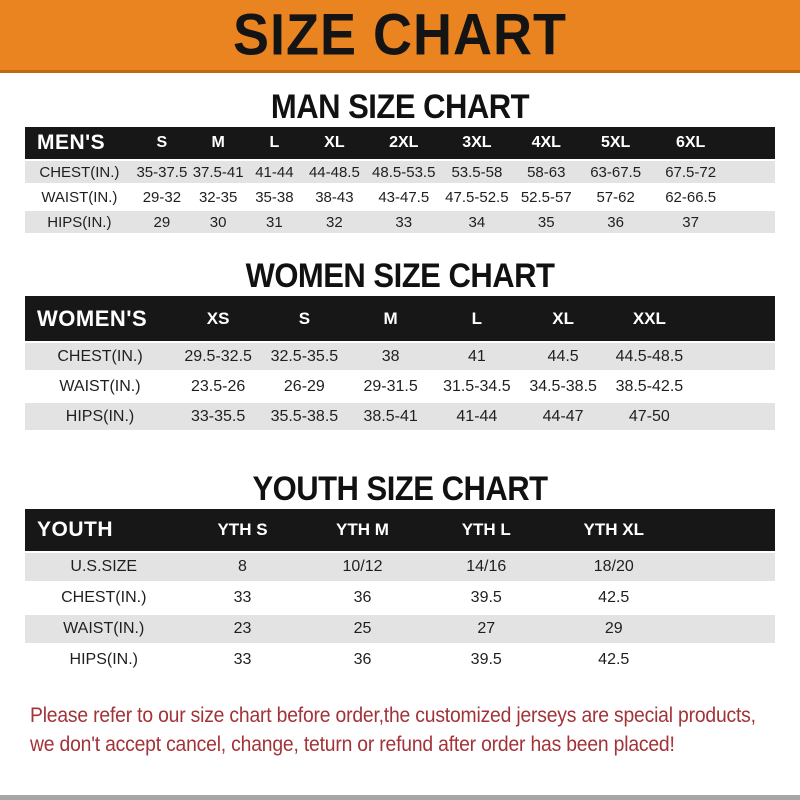 This screenshot has width=800, height=800. I want to click on size-value-cell: 41, so click(476, 356).